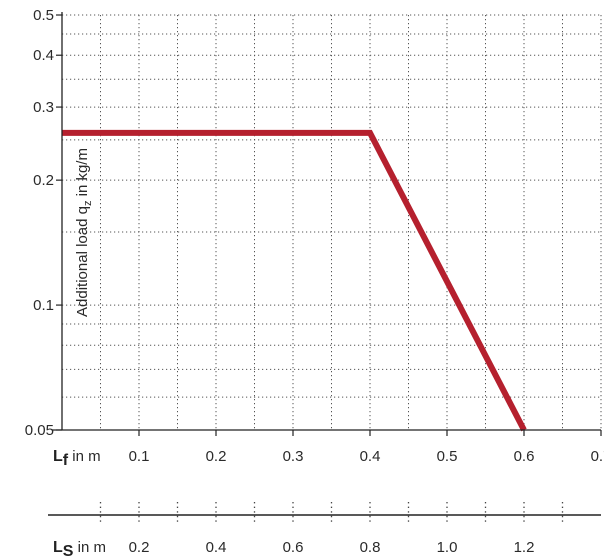  What do you see at coordinates (43, 180) in the screenshot?
I see `y-tick-label: 0.2` at bounding box center [43, 180].